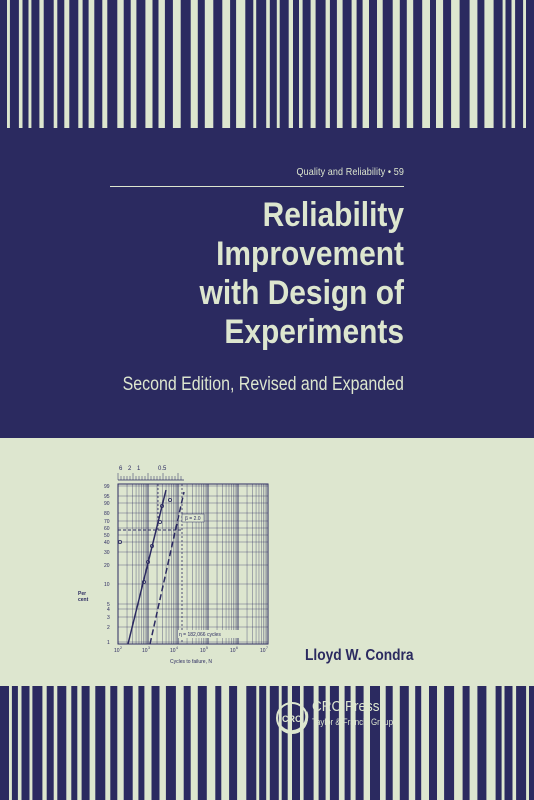 Image resolution: width=534 pixels, height=800 pixels. What do you see at coordinates (200, 635) in the screenshot?
I see `eta-label: η = 182,066 cycles` at bounding box center [200, 635].